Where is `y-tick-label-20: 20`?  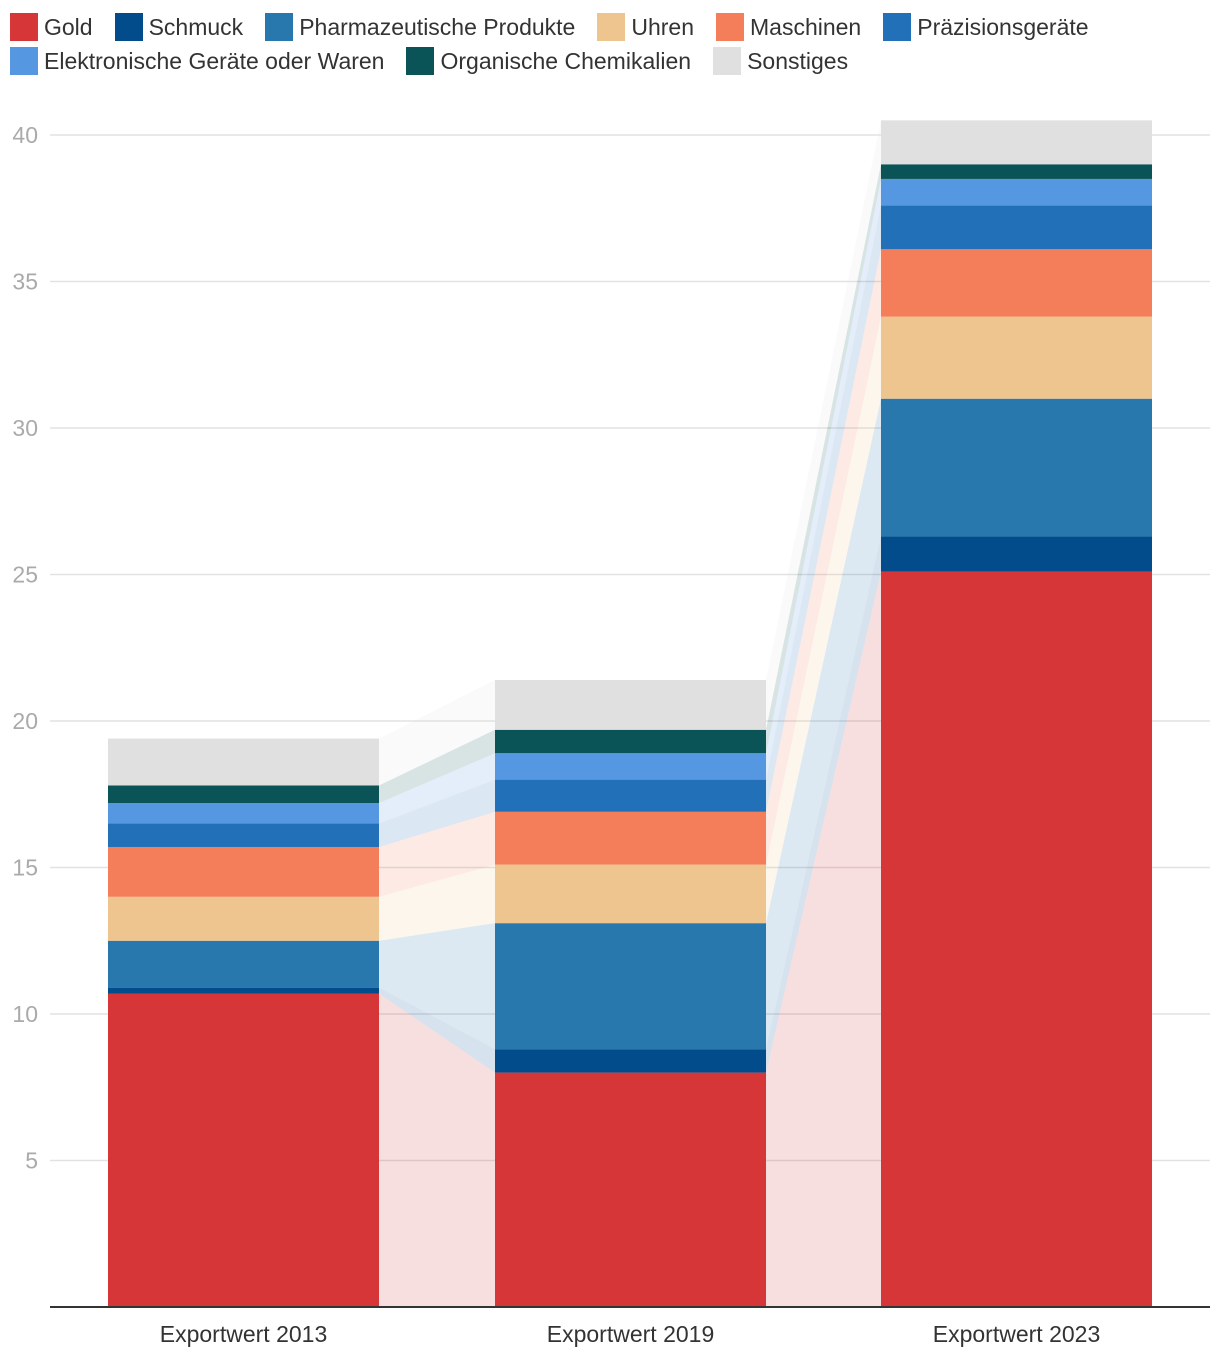 y-tick-label-20: 20 is located at coordinates (25, 721).